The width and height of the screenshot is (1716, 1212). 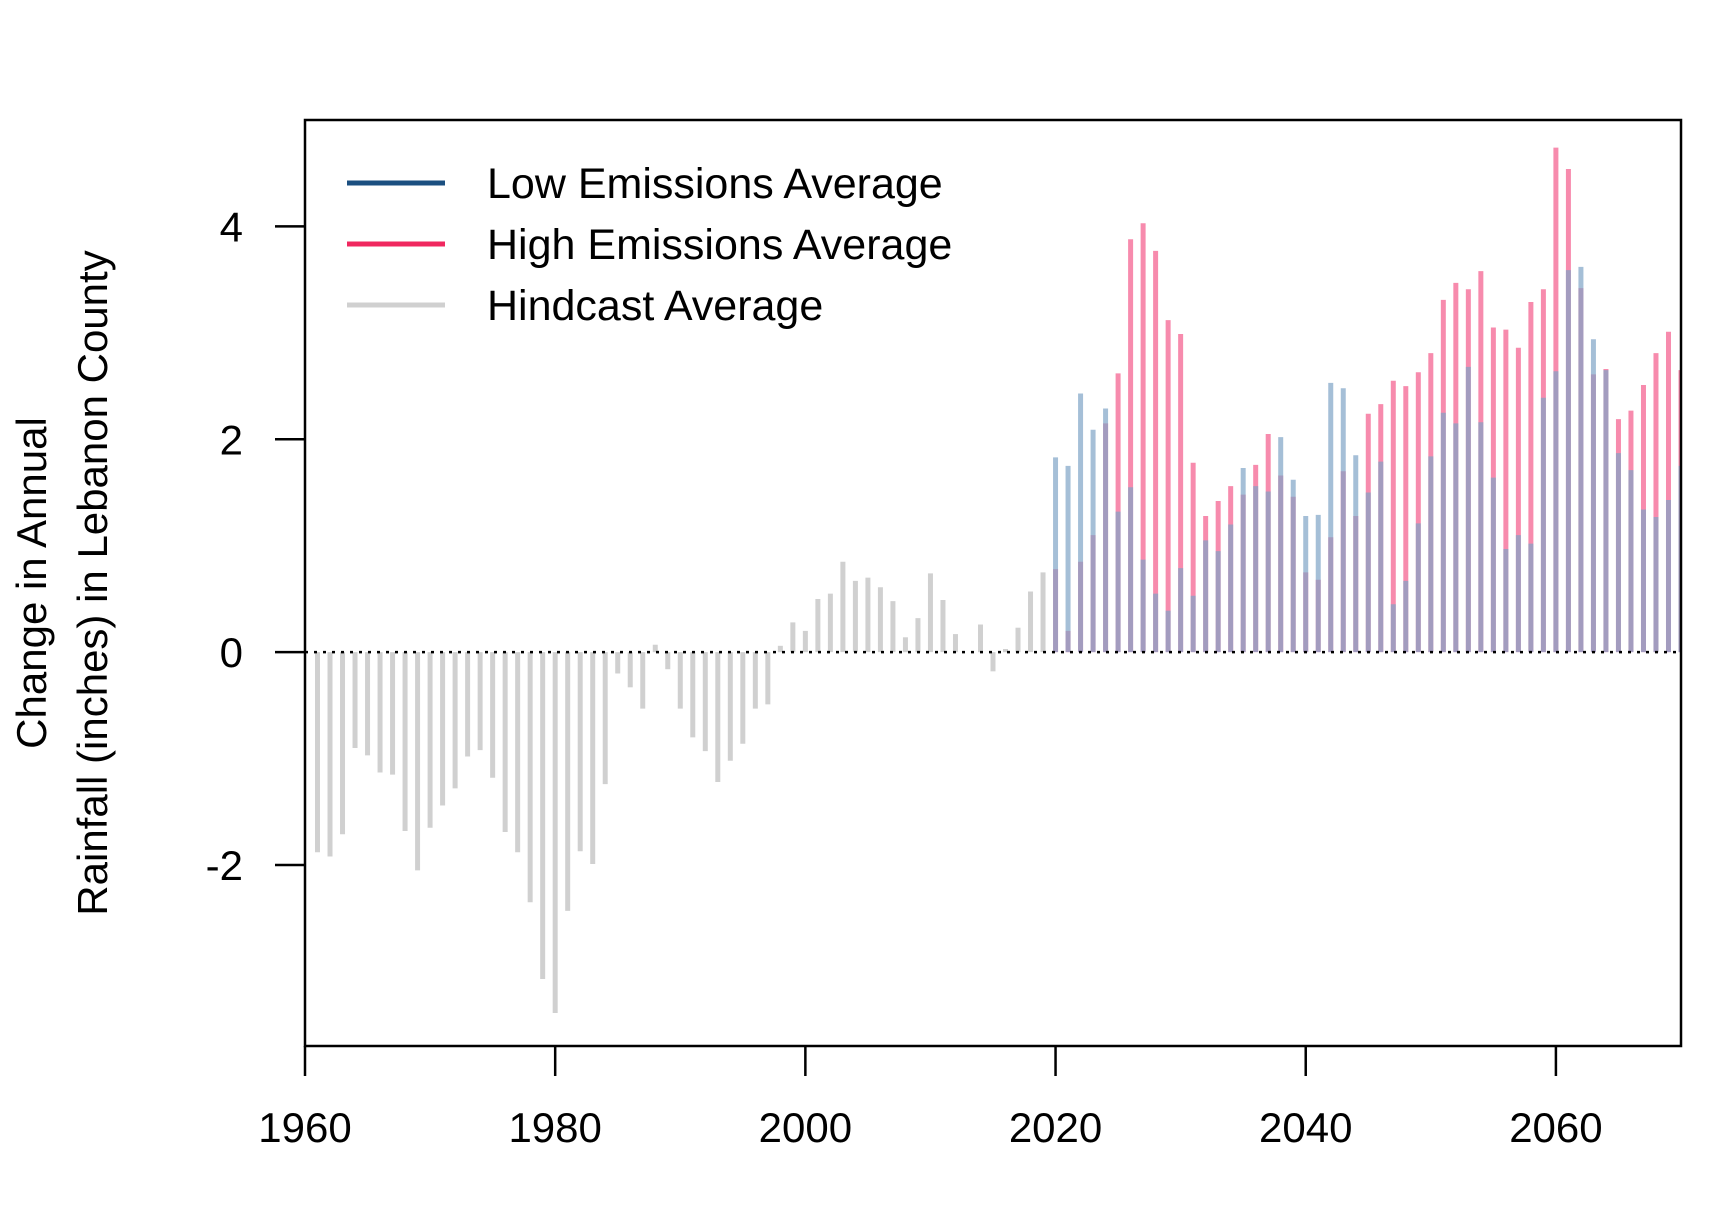 I want to click on legend-entry-low-emissions-average: Low Emissions Average, so click(x=645, y=184).